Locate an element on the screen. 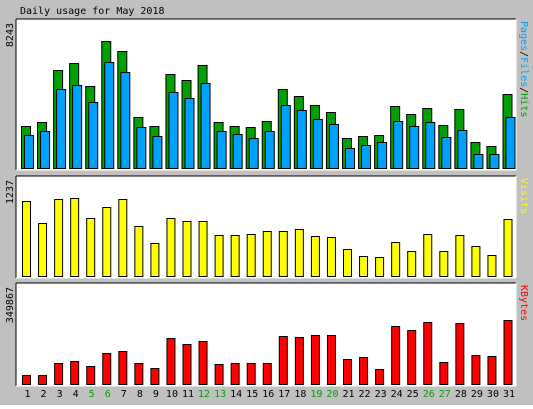 The width and height of the screenshot is (533, 409). x-tick-label: 15 is located at coordinates (252, 394).